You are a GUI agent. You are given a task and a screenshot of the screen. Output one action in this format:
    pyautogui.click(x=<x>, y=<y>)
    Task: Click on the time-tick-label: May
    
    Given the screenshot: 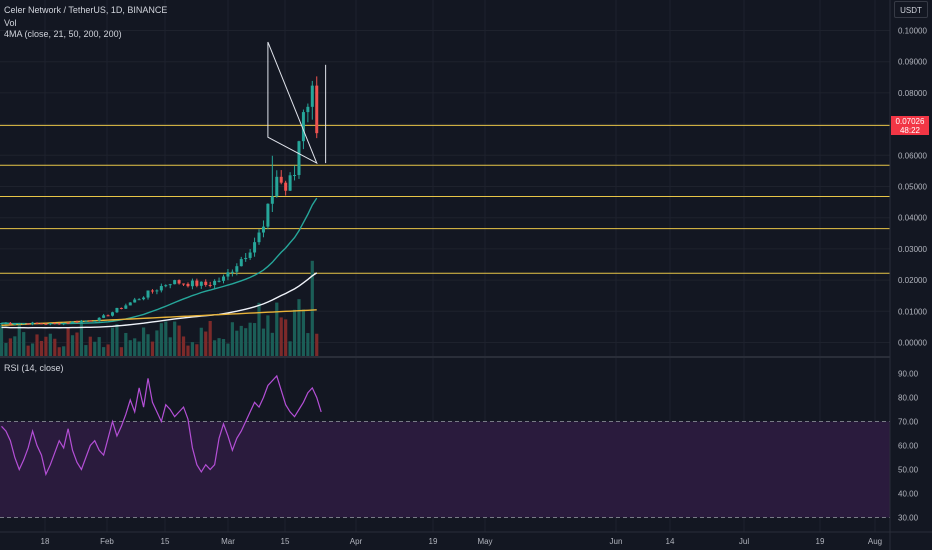 What is the action you would take?
    pyautogui.click(x=484, y=541)
    